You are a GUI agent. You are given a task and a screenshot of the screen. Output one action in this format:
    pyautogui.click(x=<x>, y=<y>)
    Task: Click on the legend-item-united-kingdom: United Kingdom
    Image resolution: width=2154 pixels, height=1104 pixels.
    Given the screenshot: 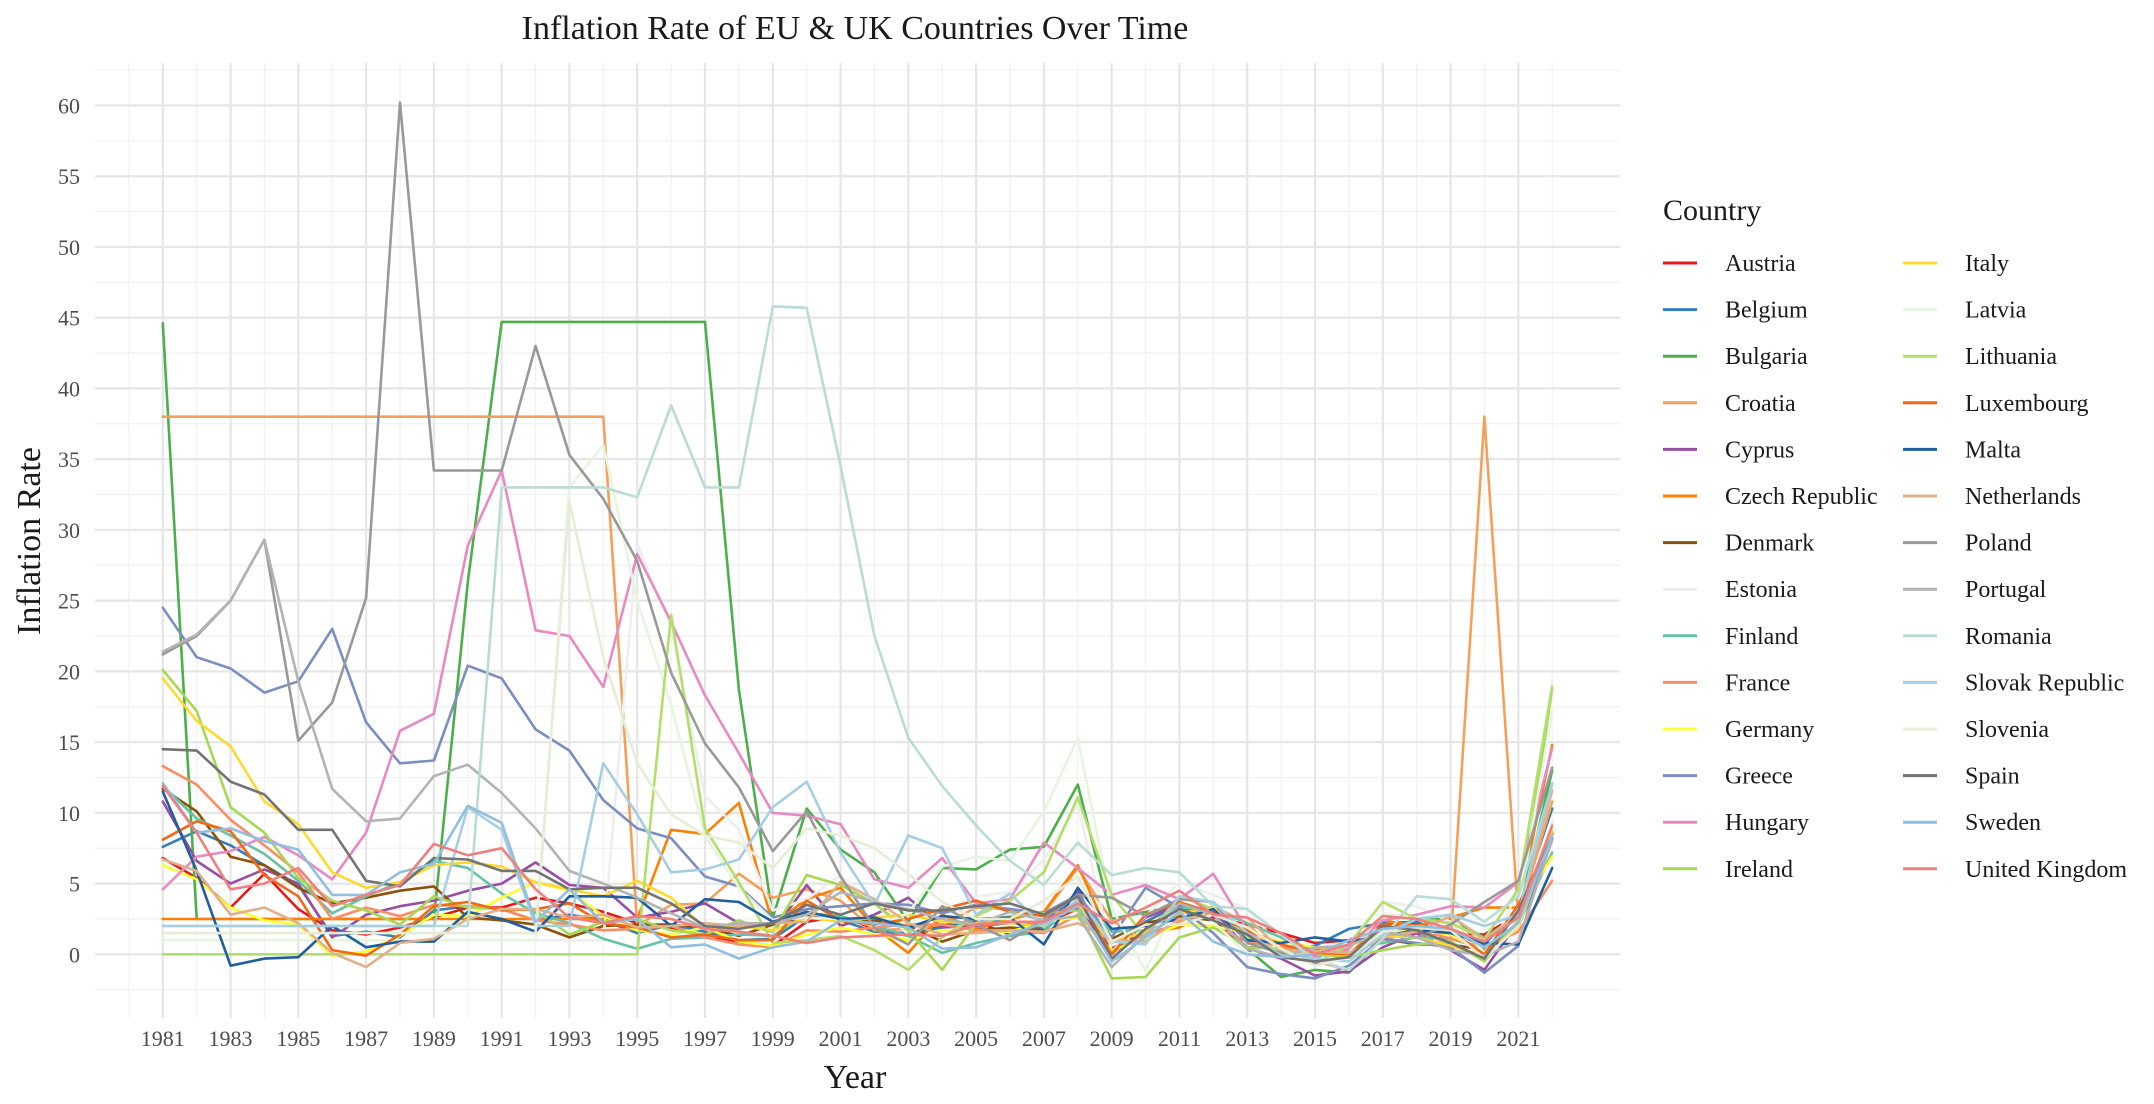 What is the action you would take?
    pyautogui.click(x=2015, y=870)
    